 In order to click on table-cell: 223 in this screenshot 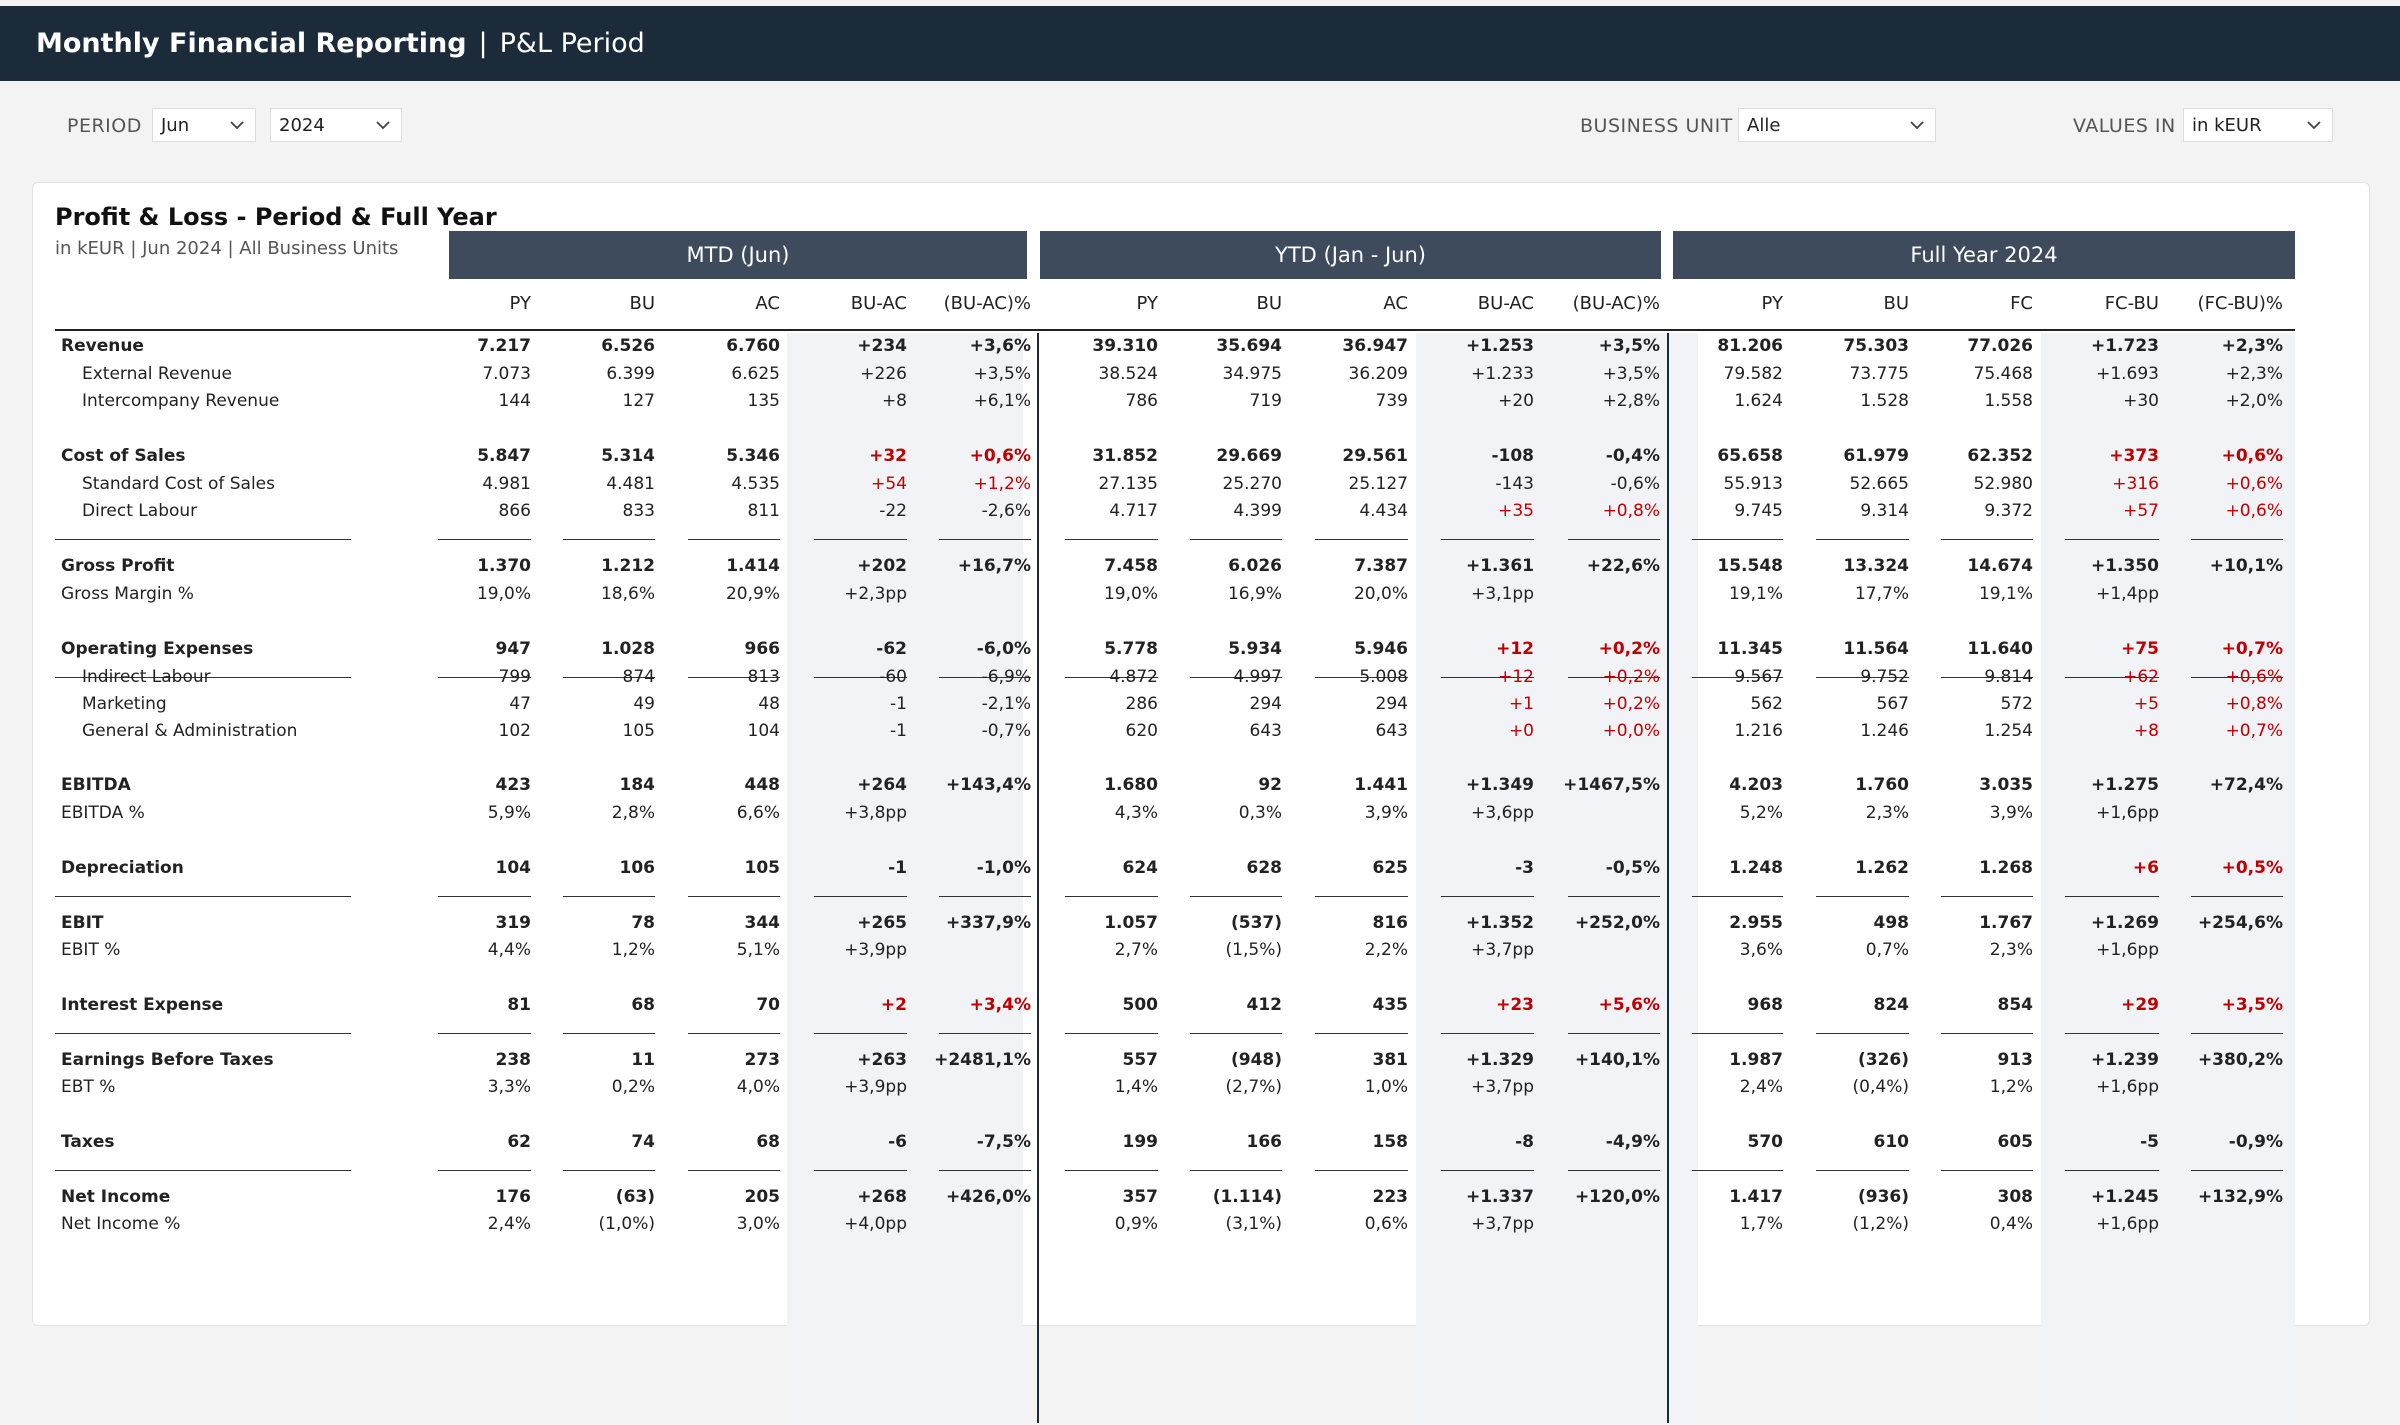, I will do `click(1390, 1197)`.